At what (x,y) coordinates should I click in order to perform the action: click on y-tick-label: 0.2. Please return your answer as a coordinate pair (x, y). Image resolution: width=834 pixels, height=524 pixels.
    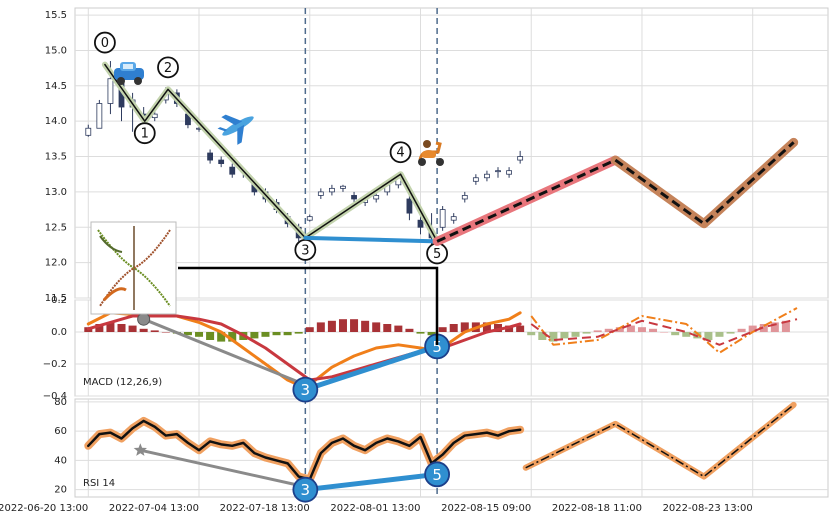
    Looking at the image, I should click on (59, 300).